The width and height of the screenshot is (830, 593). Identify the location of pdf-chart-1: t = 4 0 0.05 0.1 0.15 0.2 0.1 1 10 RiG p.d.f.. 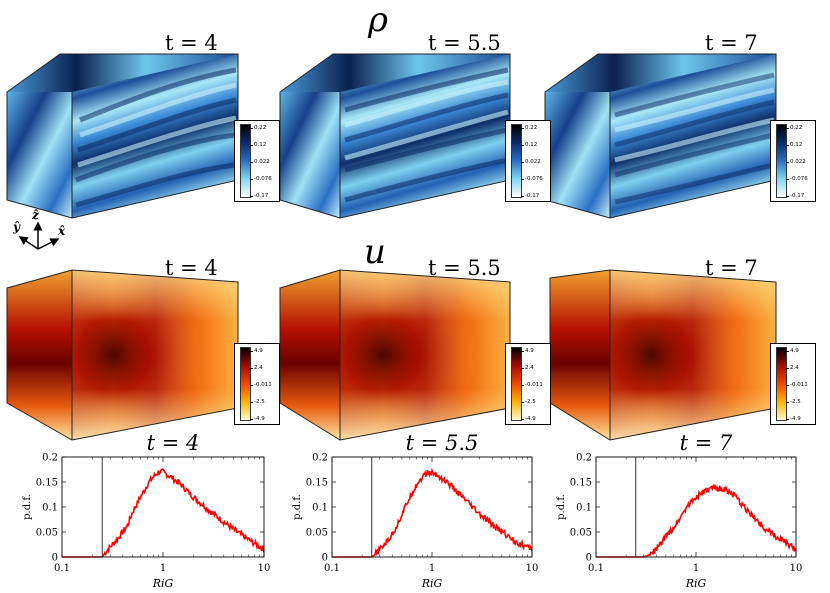
(146, 511).